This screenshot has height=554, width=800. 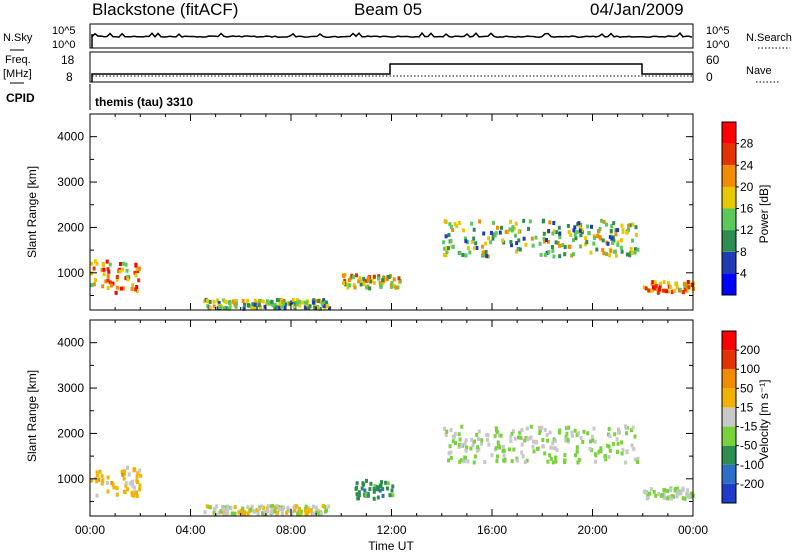 I want to click on colorbar-tick-label: 4, so click(x=743, y=273).